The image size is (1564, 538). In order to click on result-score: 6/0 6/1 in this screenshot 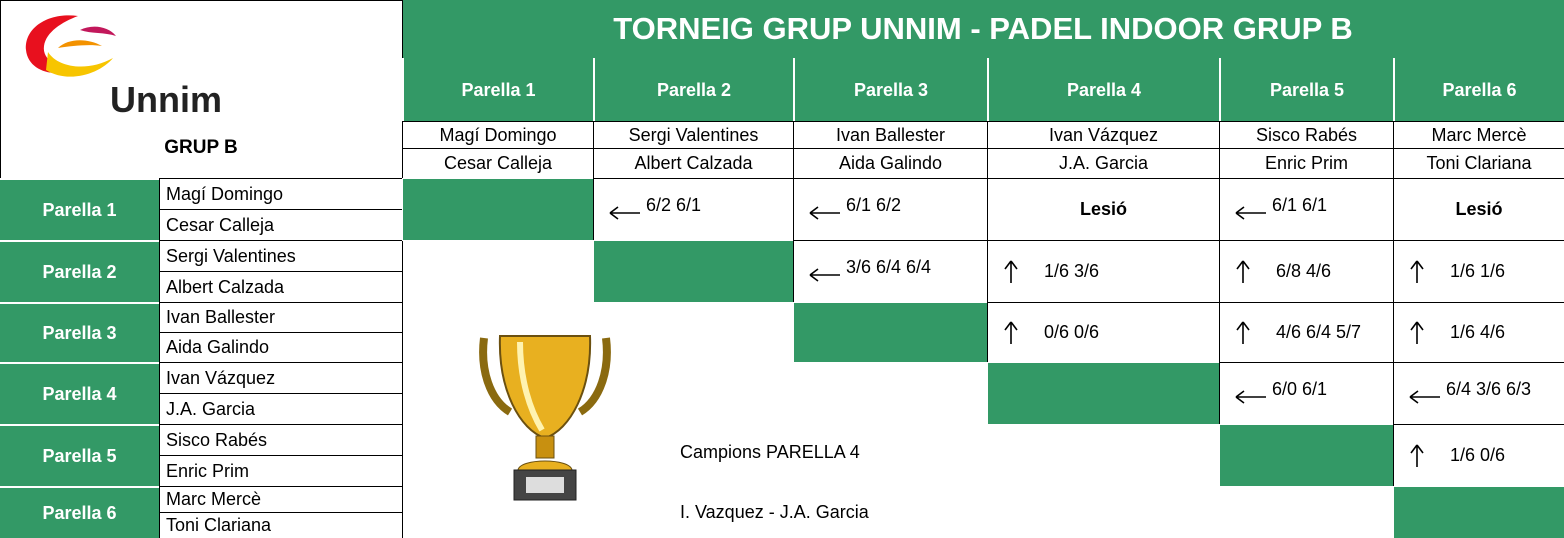, I will do `click(1300, 389)`.